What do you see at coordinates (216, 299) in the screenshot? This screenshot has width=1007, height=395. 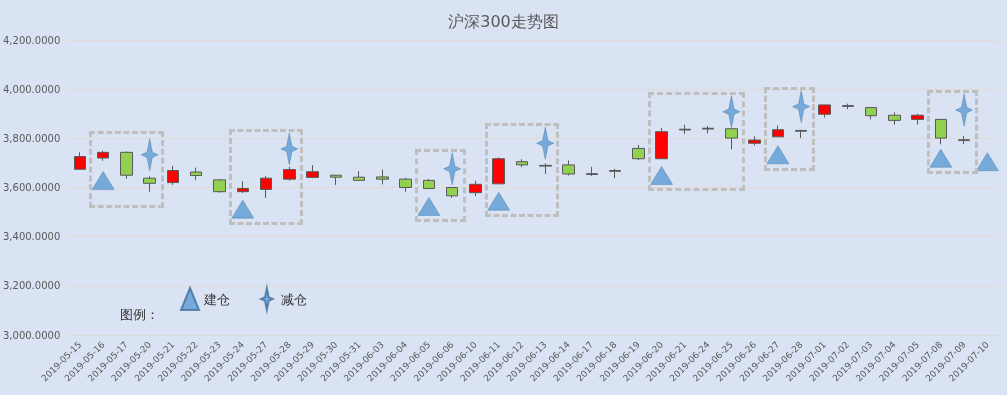 I see `legend-label: 建仓` at bounding box center [216, 299].